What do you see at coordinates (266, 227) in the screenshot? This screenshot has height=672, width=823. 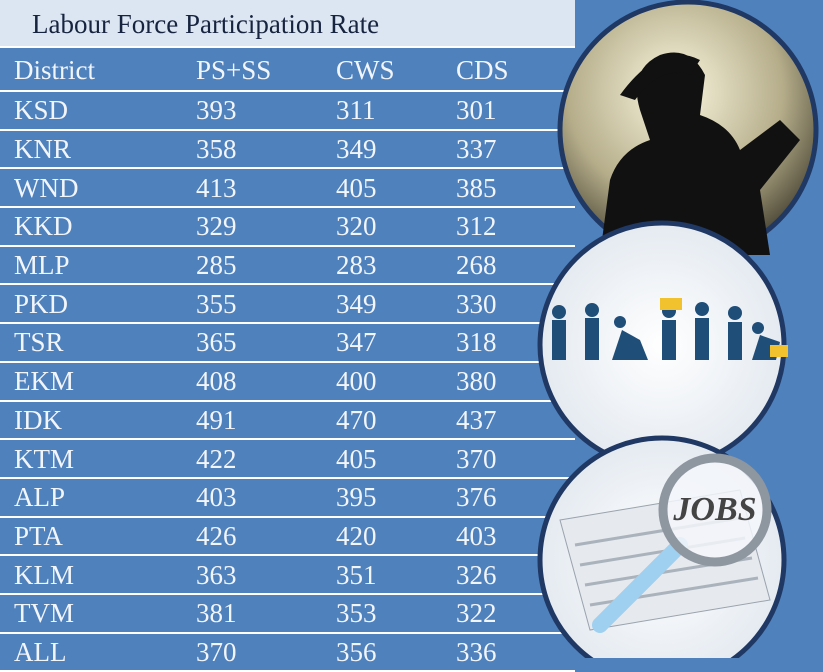 I see `value-cell: 329` at bounding box center [266, 227].